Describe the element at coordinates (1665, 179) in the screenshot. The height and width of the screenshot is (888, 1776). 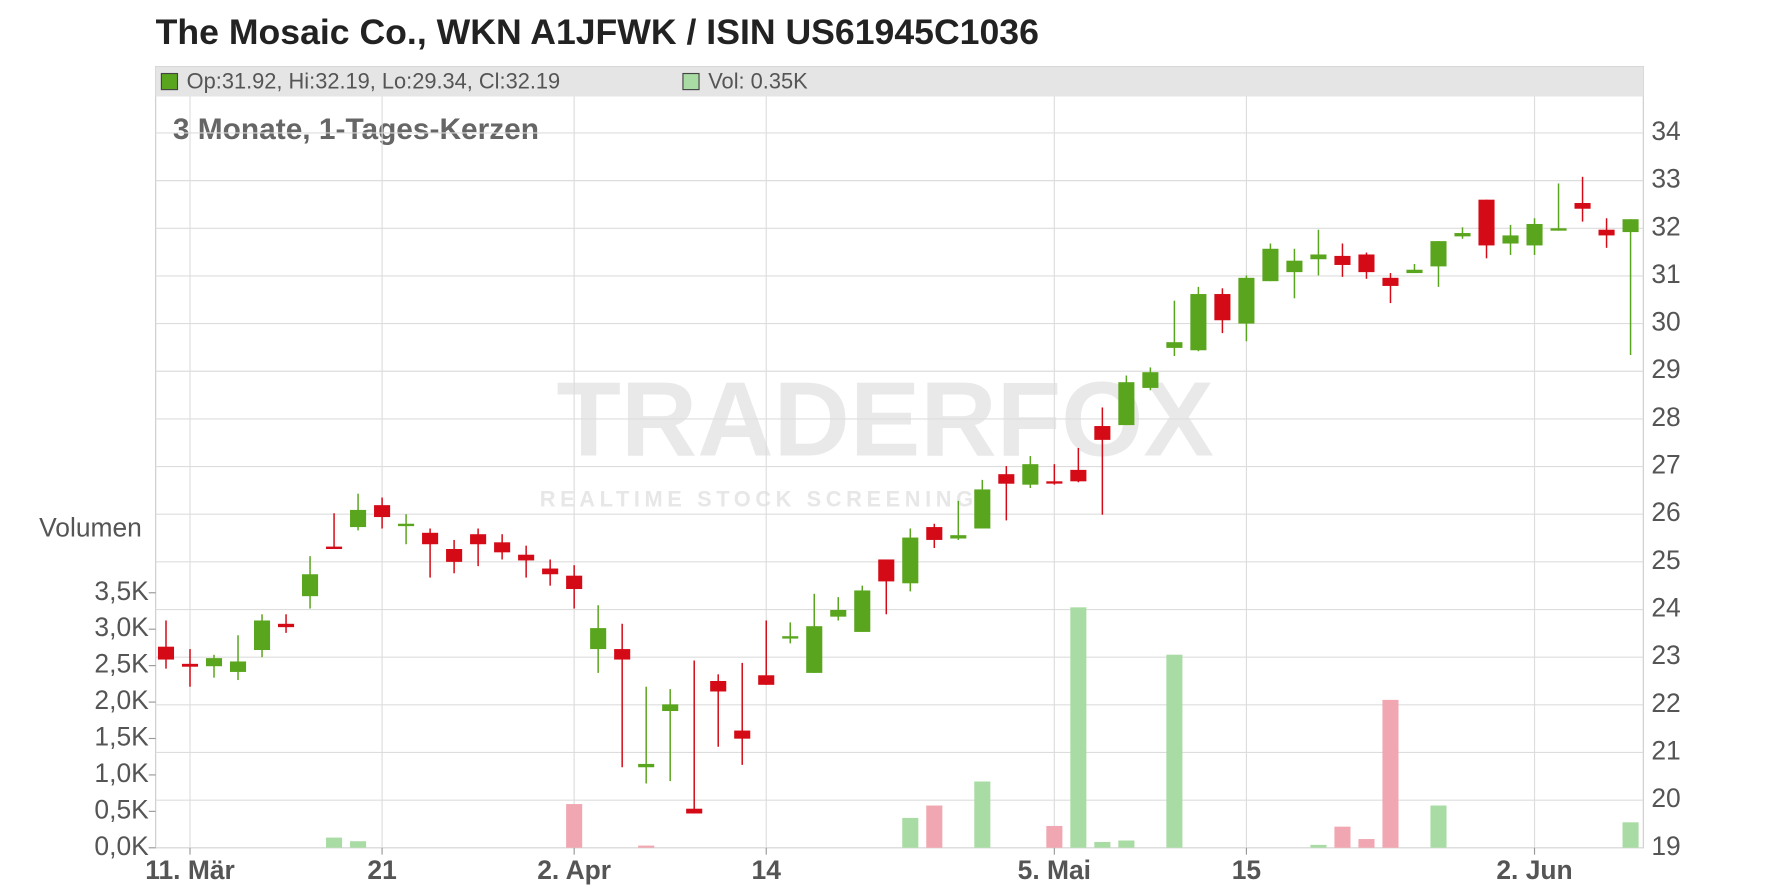
I see `y-tick-label: 33` at that location.